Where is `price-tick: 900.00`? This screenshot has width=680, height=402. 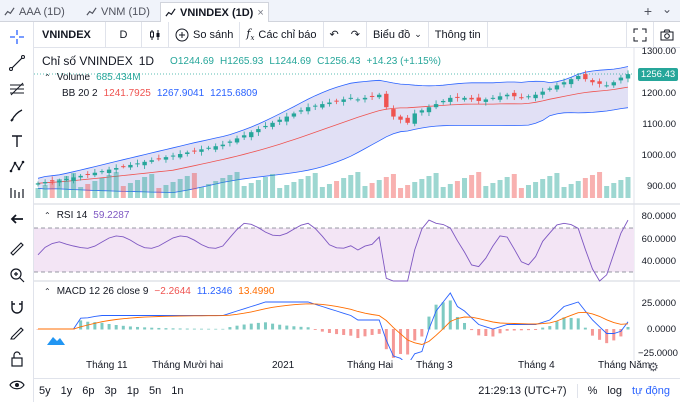
price-tick: 900.00 is located at coordinates (661, 186).